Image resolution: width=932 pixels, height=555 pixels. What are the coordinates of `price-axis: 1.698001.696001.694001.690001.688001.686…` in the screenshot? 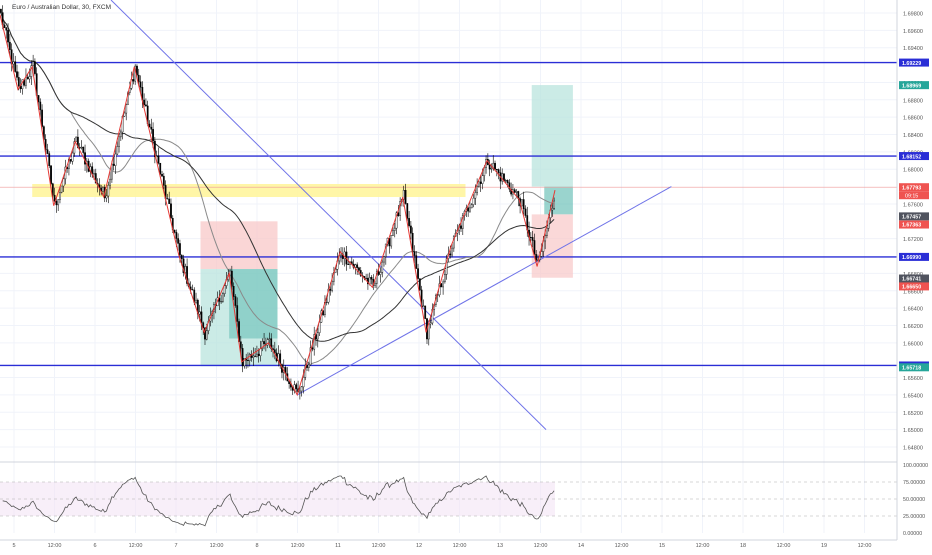 It's located at (914, 275).